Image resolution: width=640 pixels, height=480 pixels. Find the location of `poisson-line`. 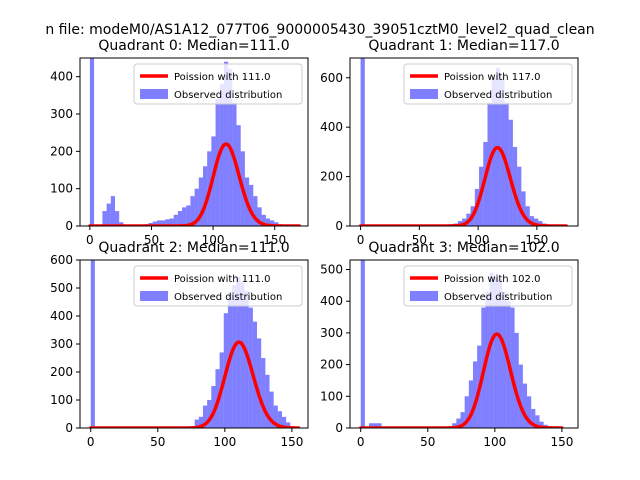

poisson-line is located at coordinates (195, 184).